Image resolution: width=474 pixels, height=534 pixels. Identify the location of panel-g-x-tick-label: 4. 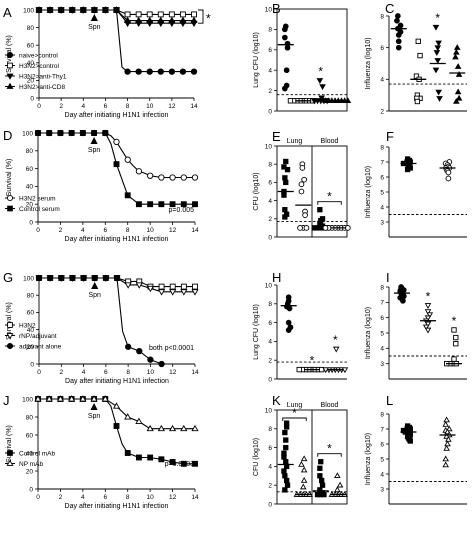
(84, 372).